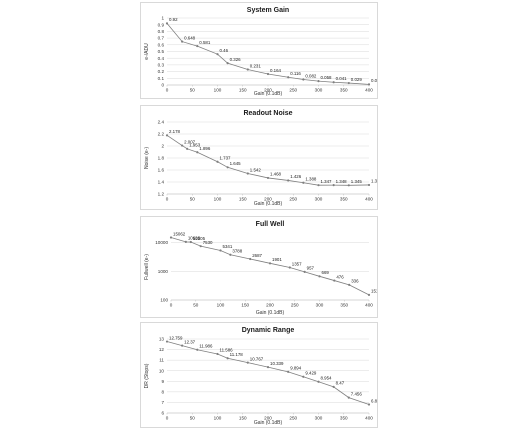  I want to click on y-tick-label: 10000, so click(161, 242).